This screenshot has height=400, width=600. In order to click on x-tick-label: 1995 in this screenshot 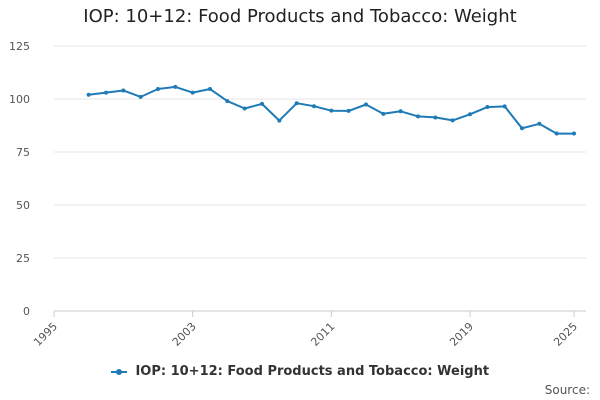, I will do `click(45, 334)`.